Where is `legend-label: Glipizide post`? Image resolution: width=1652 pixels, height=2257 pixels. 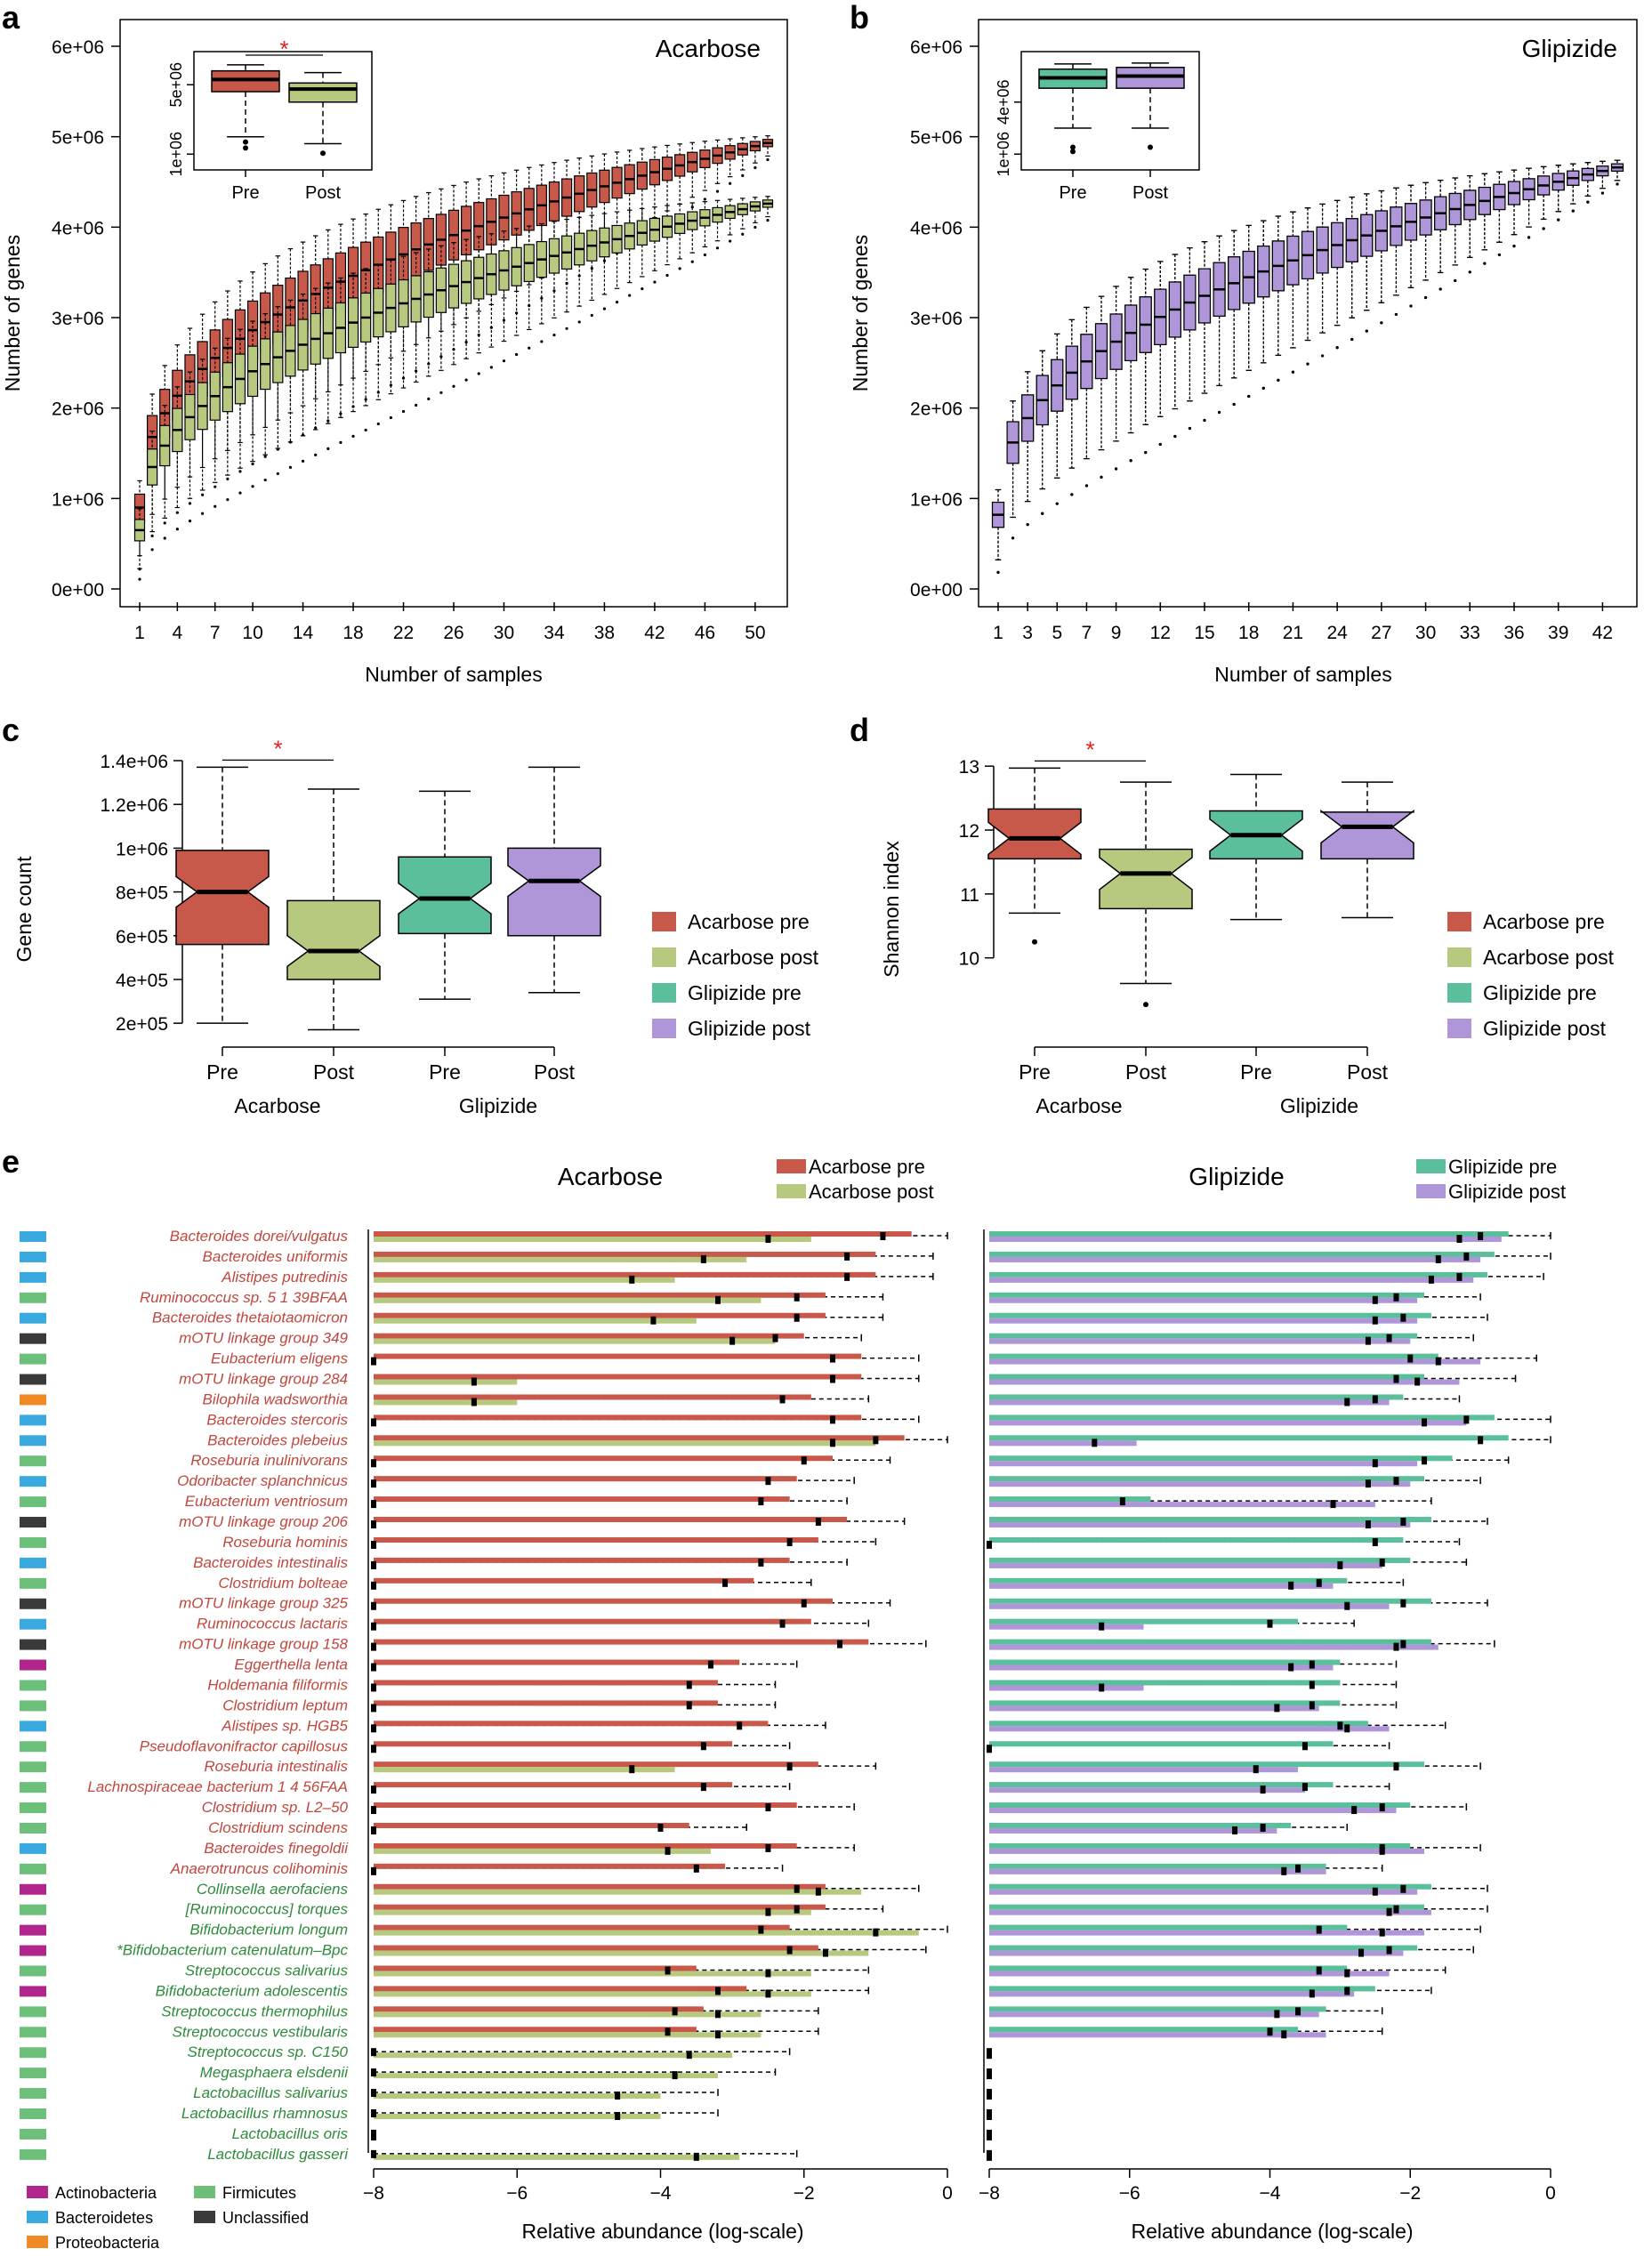
legend-label: Glipizide post is located at coordinates (749, 1028).